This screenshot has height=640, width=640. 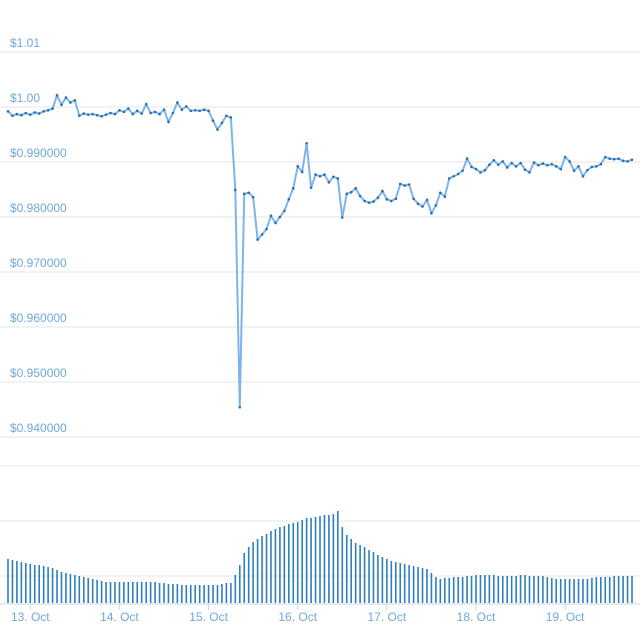 What do you see at coordinates (25, 98) in the screenshot?
I see `y-tick-label: $1.00` at bounding box center [25, 98].